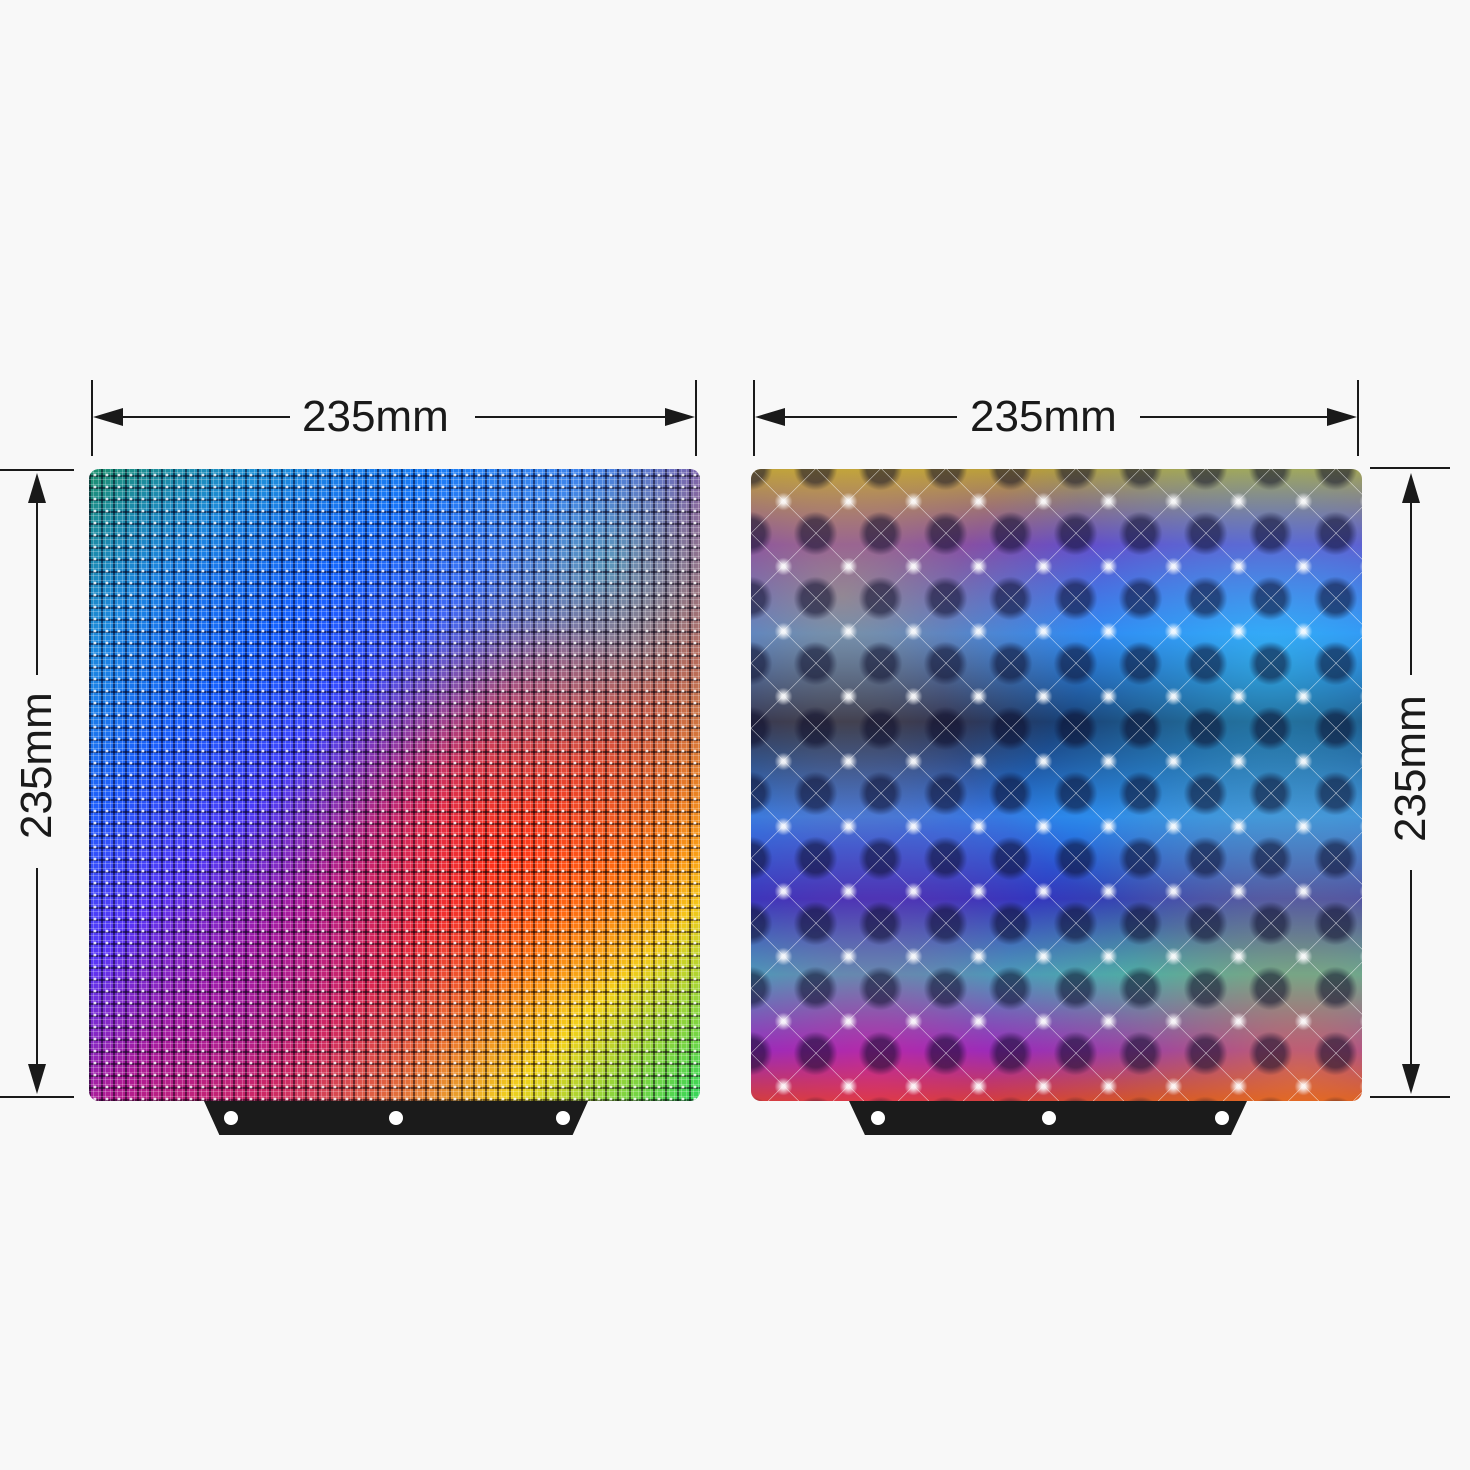 This screenshot has width=1470, height=1470. I want to click on right-height-extension-top, so click(1410, 468).